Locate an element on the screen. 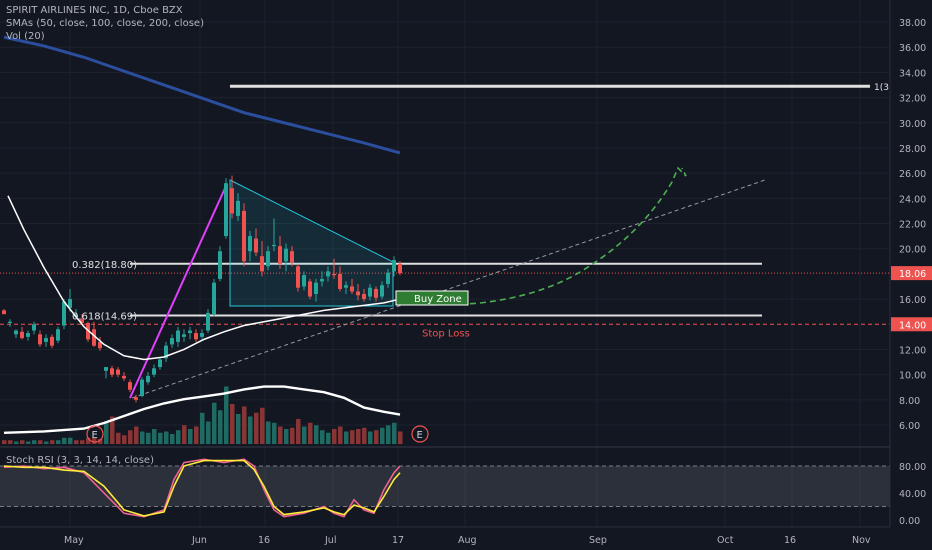  price-tick: 26.00 is located at coordinates (912, 174).